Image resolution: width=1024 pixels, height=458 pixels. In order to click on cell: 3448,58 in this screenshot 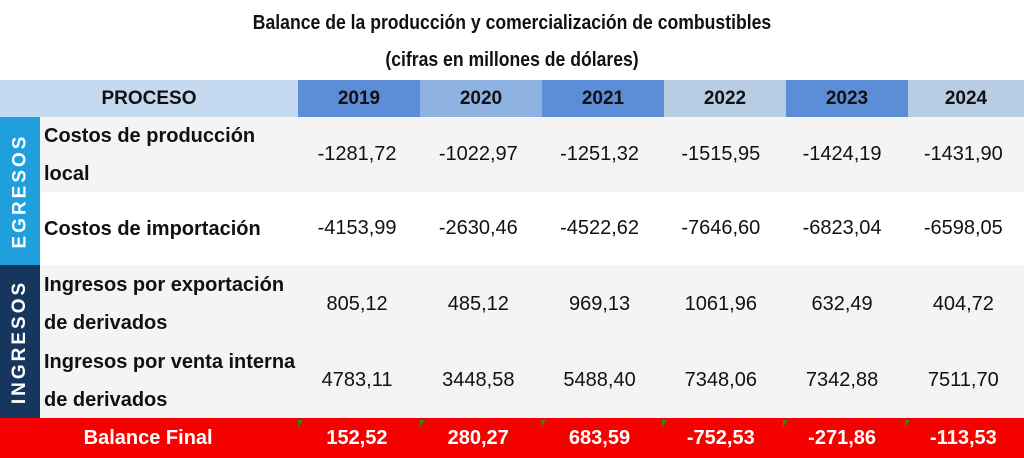, I will do `click(478, 380)`.